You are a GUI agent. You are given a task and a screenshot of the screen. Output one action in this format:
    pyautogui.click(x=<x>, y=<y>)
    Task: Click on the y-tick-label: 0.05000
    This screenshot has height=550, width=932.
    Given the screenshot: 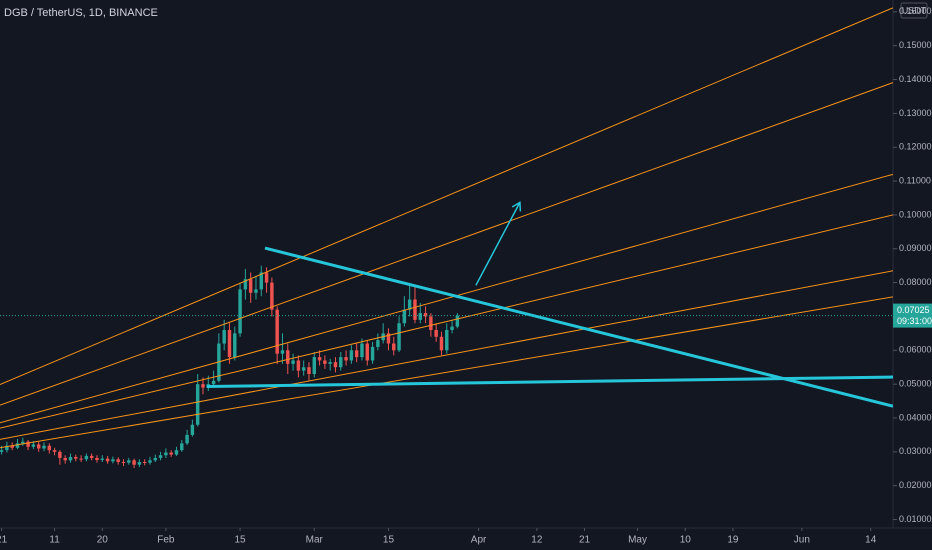 What is the action you would take?
    pyautogui.click(x=915, y=384)
    